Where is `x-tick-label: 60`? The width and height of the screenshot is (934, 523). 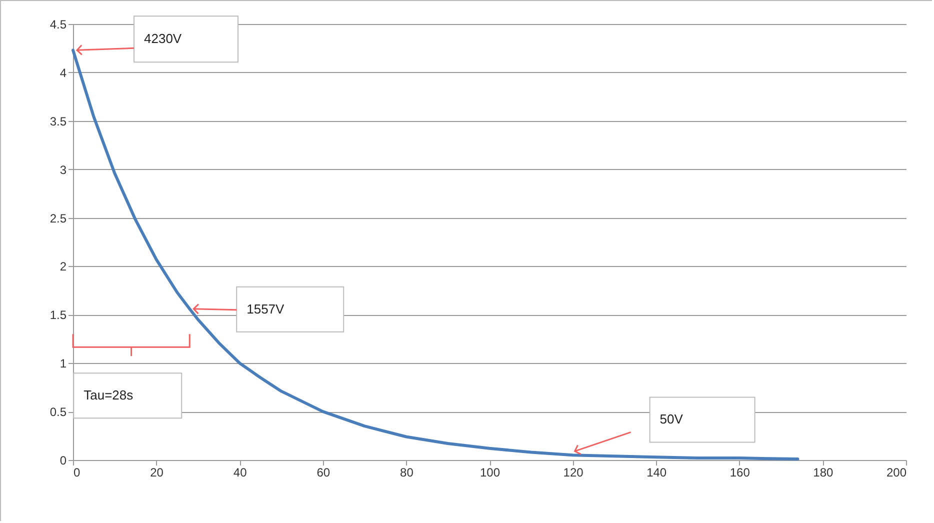
x-tick-label: 60 is located at coordinates (323, 473).